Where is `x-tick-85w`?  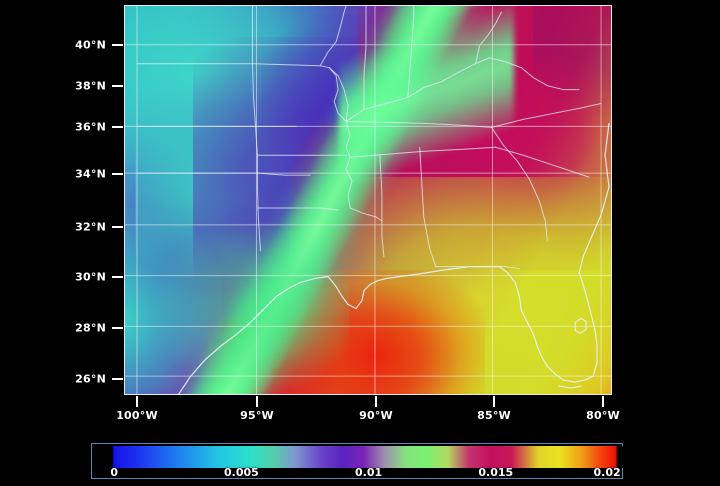
x-tick-85w is located at coordinates (494, 401).